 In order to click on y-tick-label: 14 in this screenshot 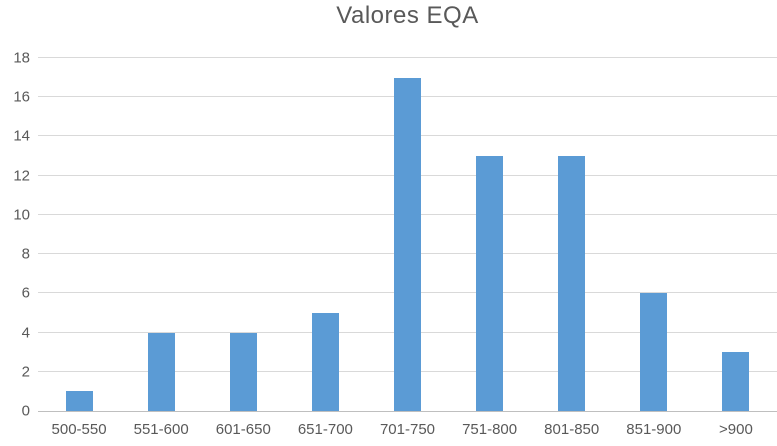, I will do `click(21, 136)`.